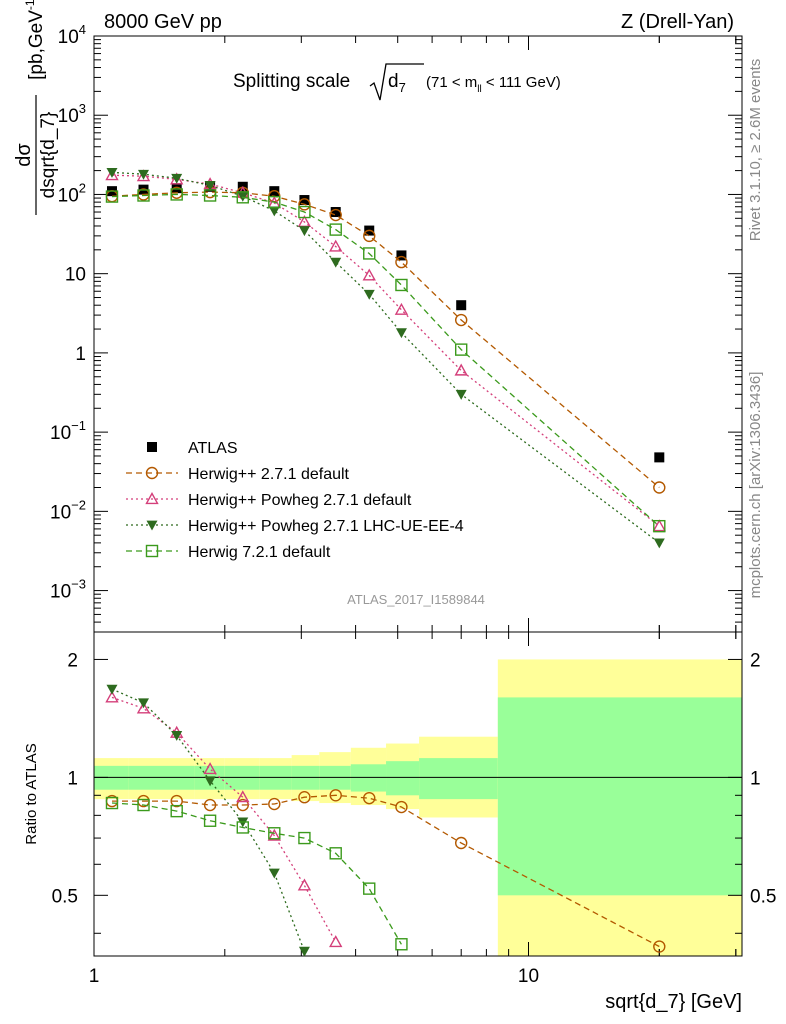 The height and width of the screenshot is (1024, 786). Describe the element at coordinates (80, 354) in the screenshot. I see `y-tick-label-main: 1` at that location.